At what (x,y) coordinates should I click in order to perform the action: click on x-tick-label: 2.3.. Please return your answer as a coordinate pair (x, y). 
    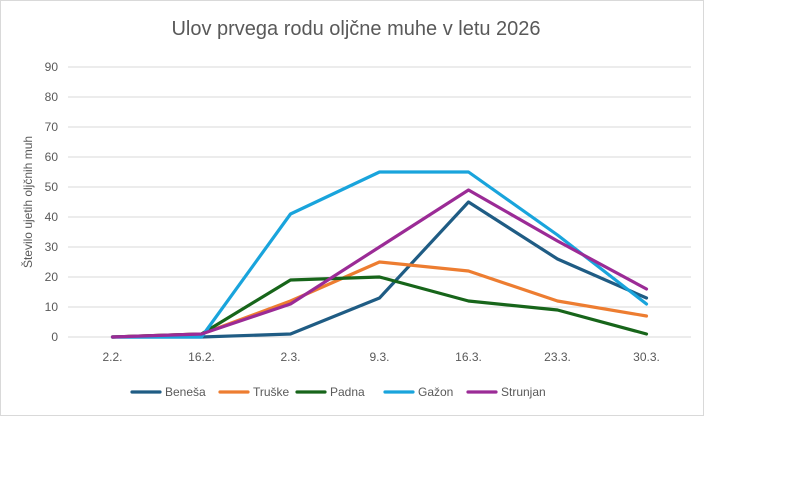
    Looking at the image, I should click on (290, 357).